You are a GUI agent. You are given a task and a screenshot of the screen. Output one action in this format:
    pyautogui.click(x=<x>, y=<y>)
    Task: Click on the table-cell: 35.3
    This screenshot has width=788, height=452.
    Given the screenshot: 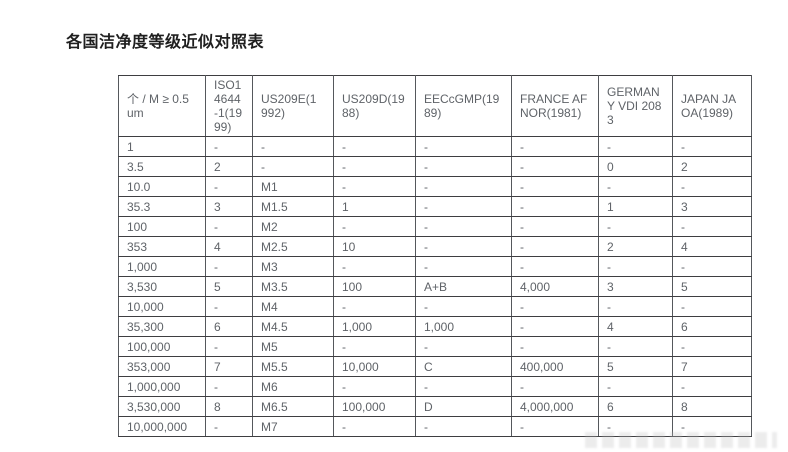 What is the action you would take?
    pyautogui.click(x=162, y=206)
    